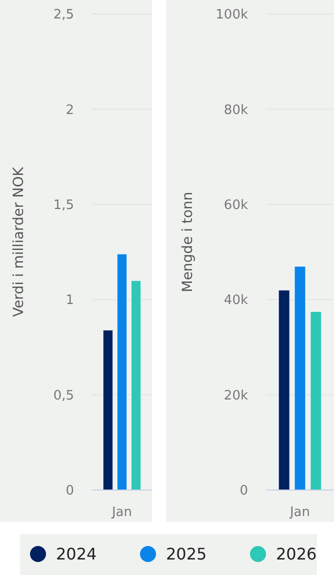  What do you see at coordinates (18, 241) in the screenshot?
I see `y-axis-title: Verdi i milliarder NOK` at bounding box center [18, 241].